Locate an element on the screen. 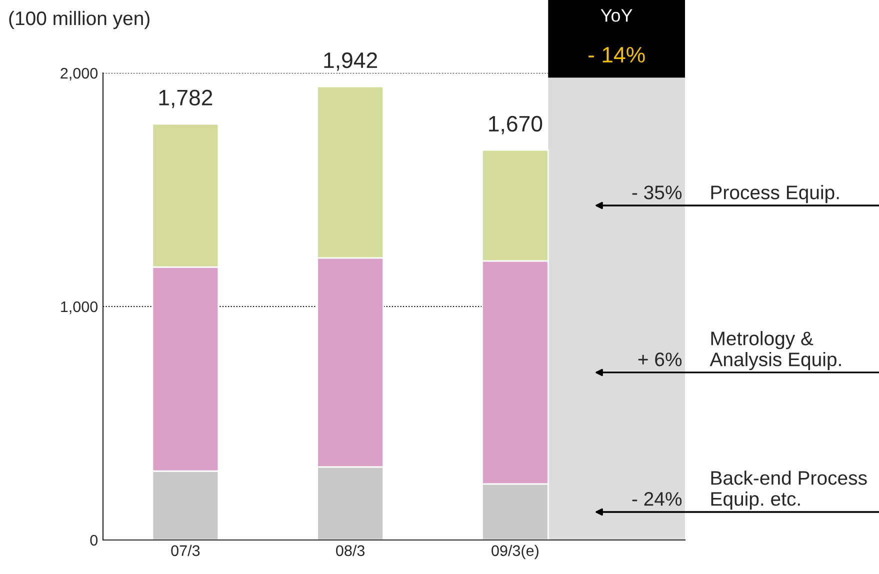 The image size is (879, 574). text: YoY is located at coordinates (616, 15).